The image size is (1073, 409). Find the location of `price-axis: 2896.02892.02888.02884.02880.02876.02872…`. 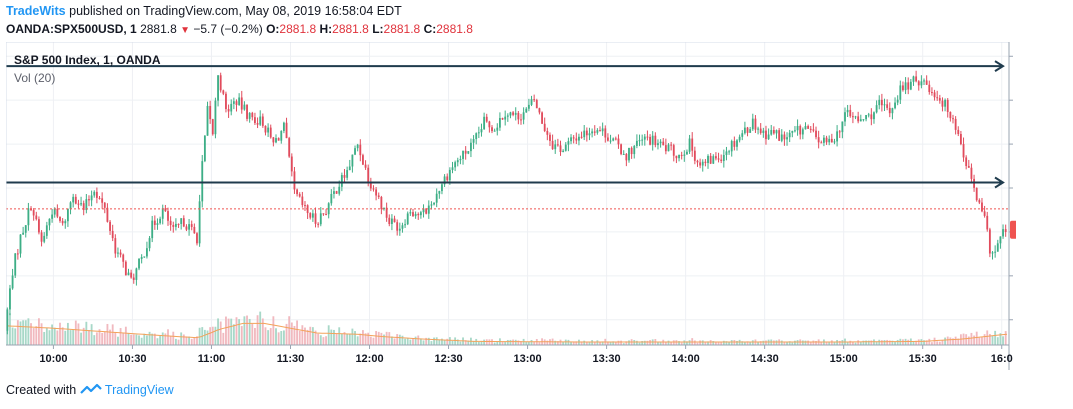

price-axis: 2896.02892.02888.02884.02880.02876.02872… is located at coordinates (1029, 189).